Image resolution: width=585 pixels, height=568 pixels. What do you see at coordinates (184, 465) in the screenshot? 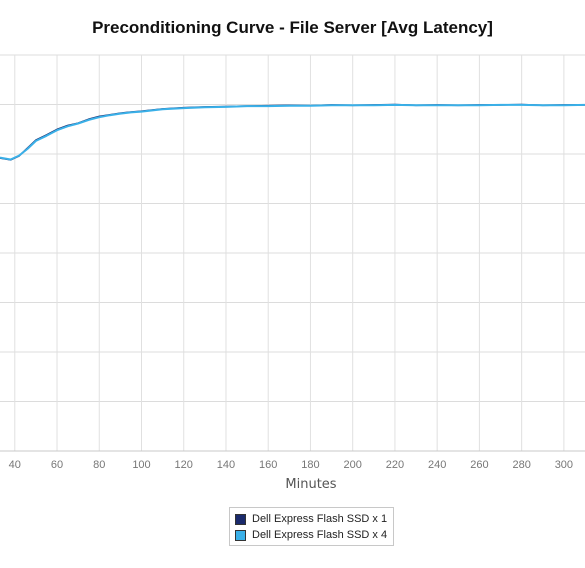
I see `x-tick-label: 120` at bounding box center [184, 465].